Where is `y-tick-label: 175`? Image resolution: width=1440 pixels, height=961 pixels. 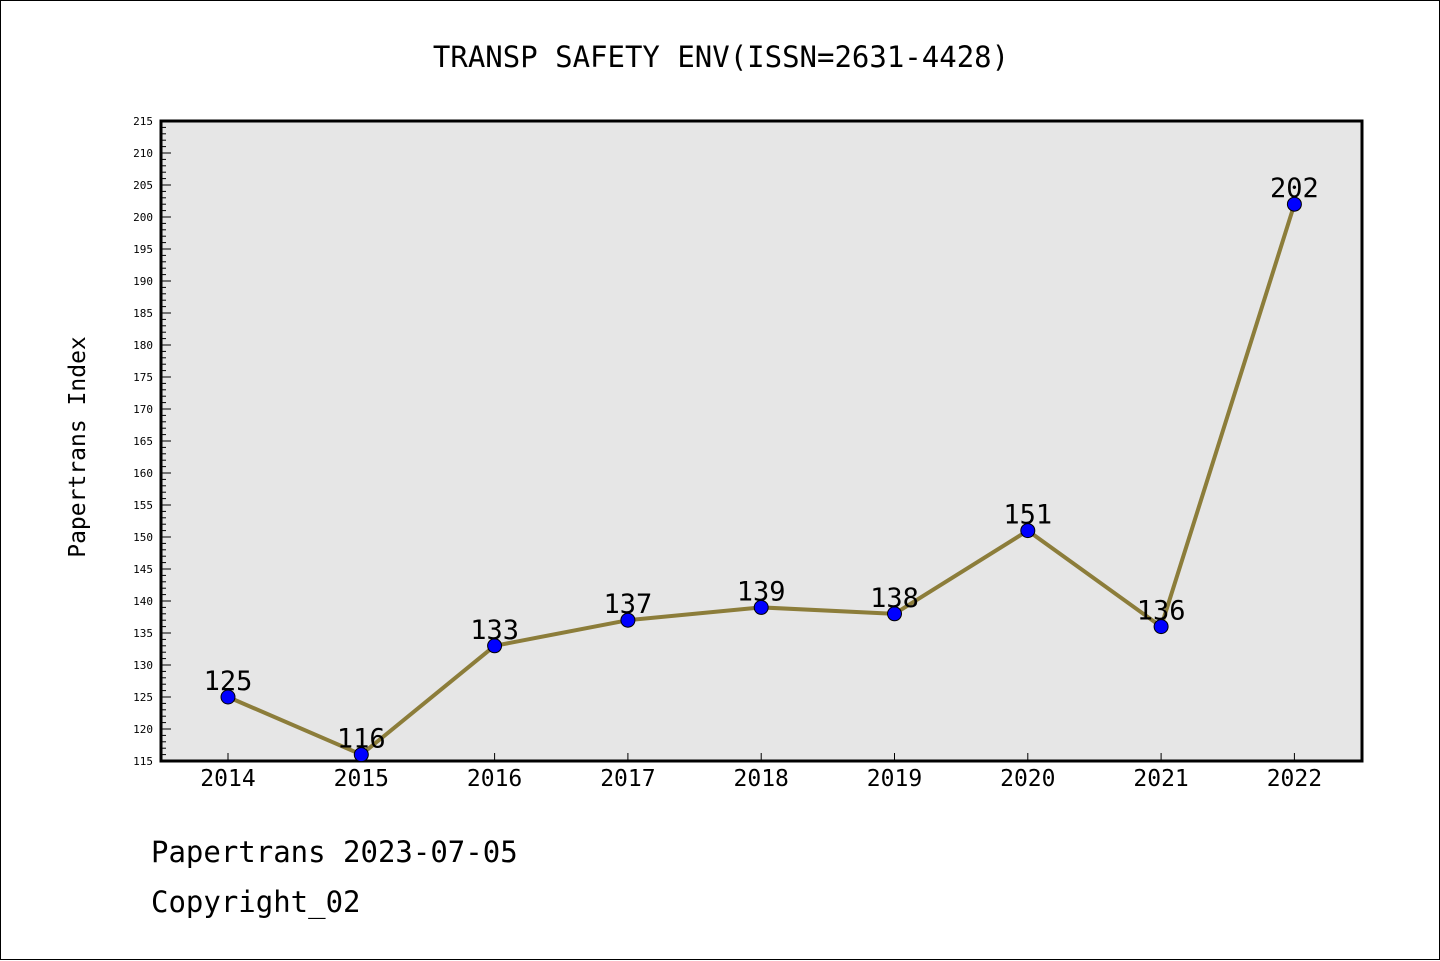
y-tick-label: 175 is located at coordinates (143, 377).